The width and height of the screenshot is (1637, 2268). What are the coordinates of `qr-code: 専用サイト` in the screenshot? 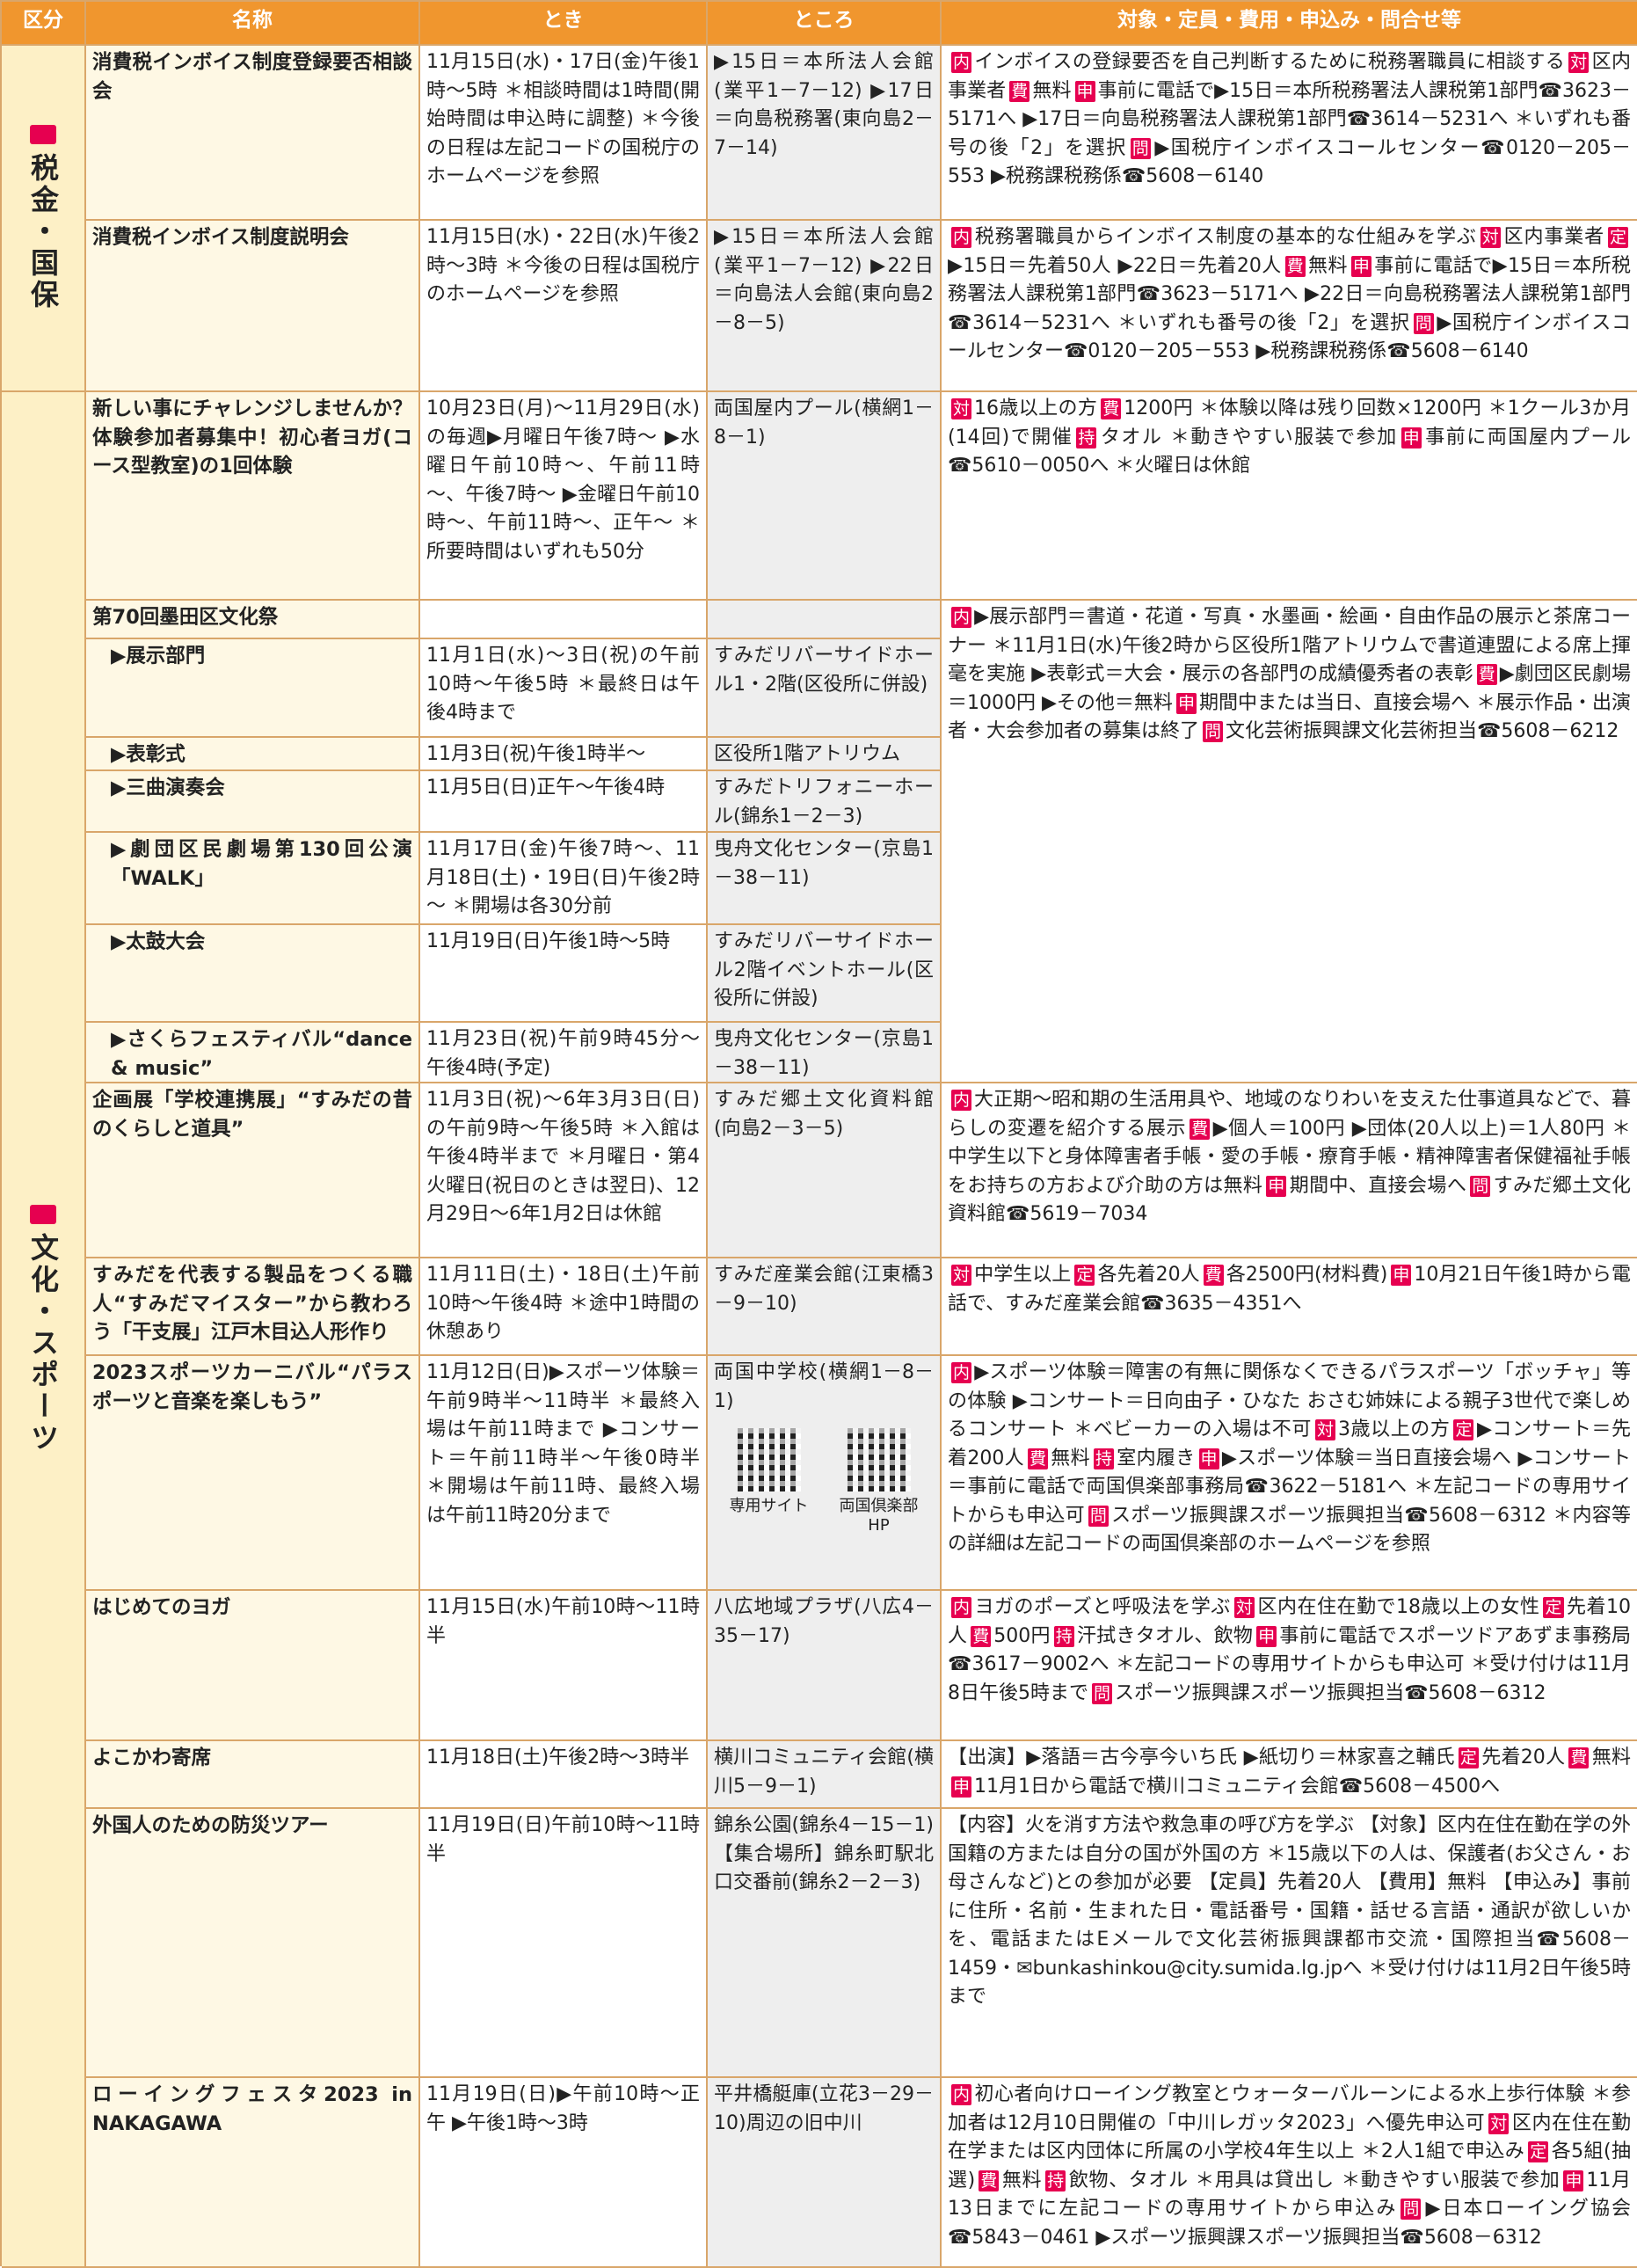 It's located at (769, 1481).